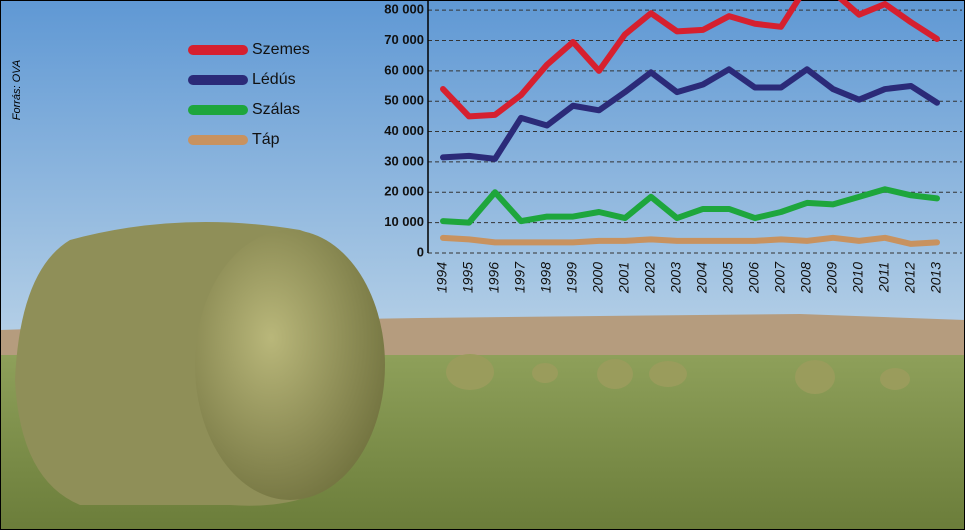 This screenshot has height=530, width=965. Describe the element at coordinates (702, 278) in the screenshot. I see `x-tick-label: 2004` at that location.